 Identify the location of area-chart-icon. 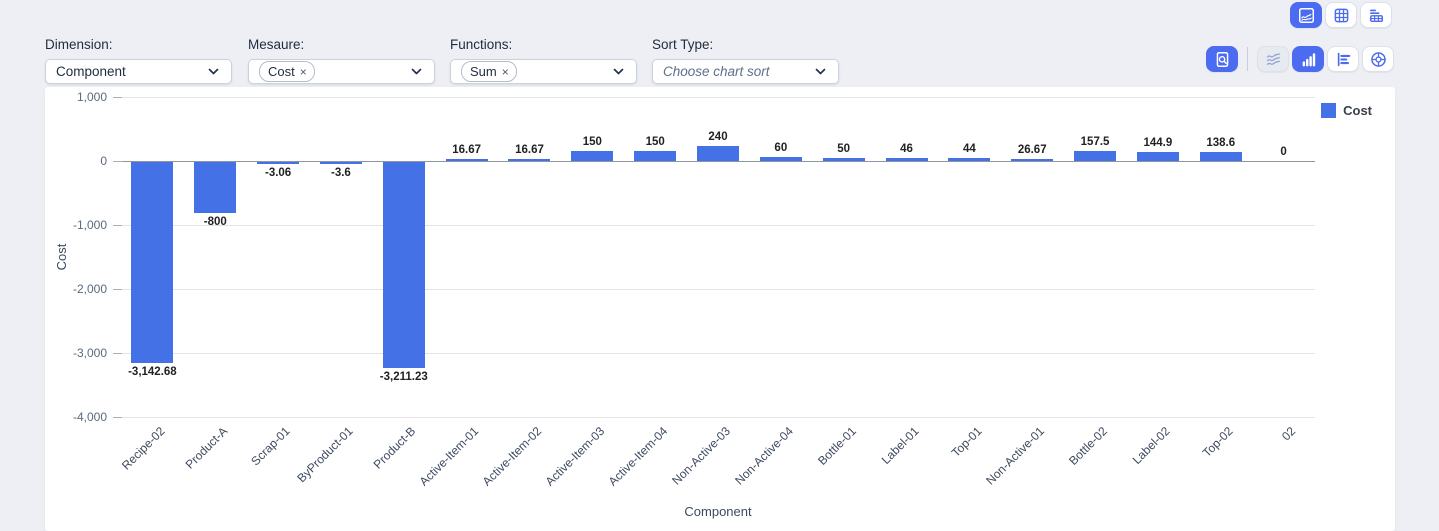
(1273, 59).